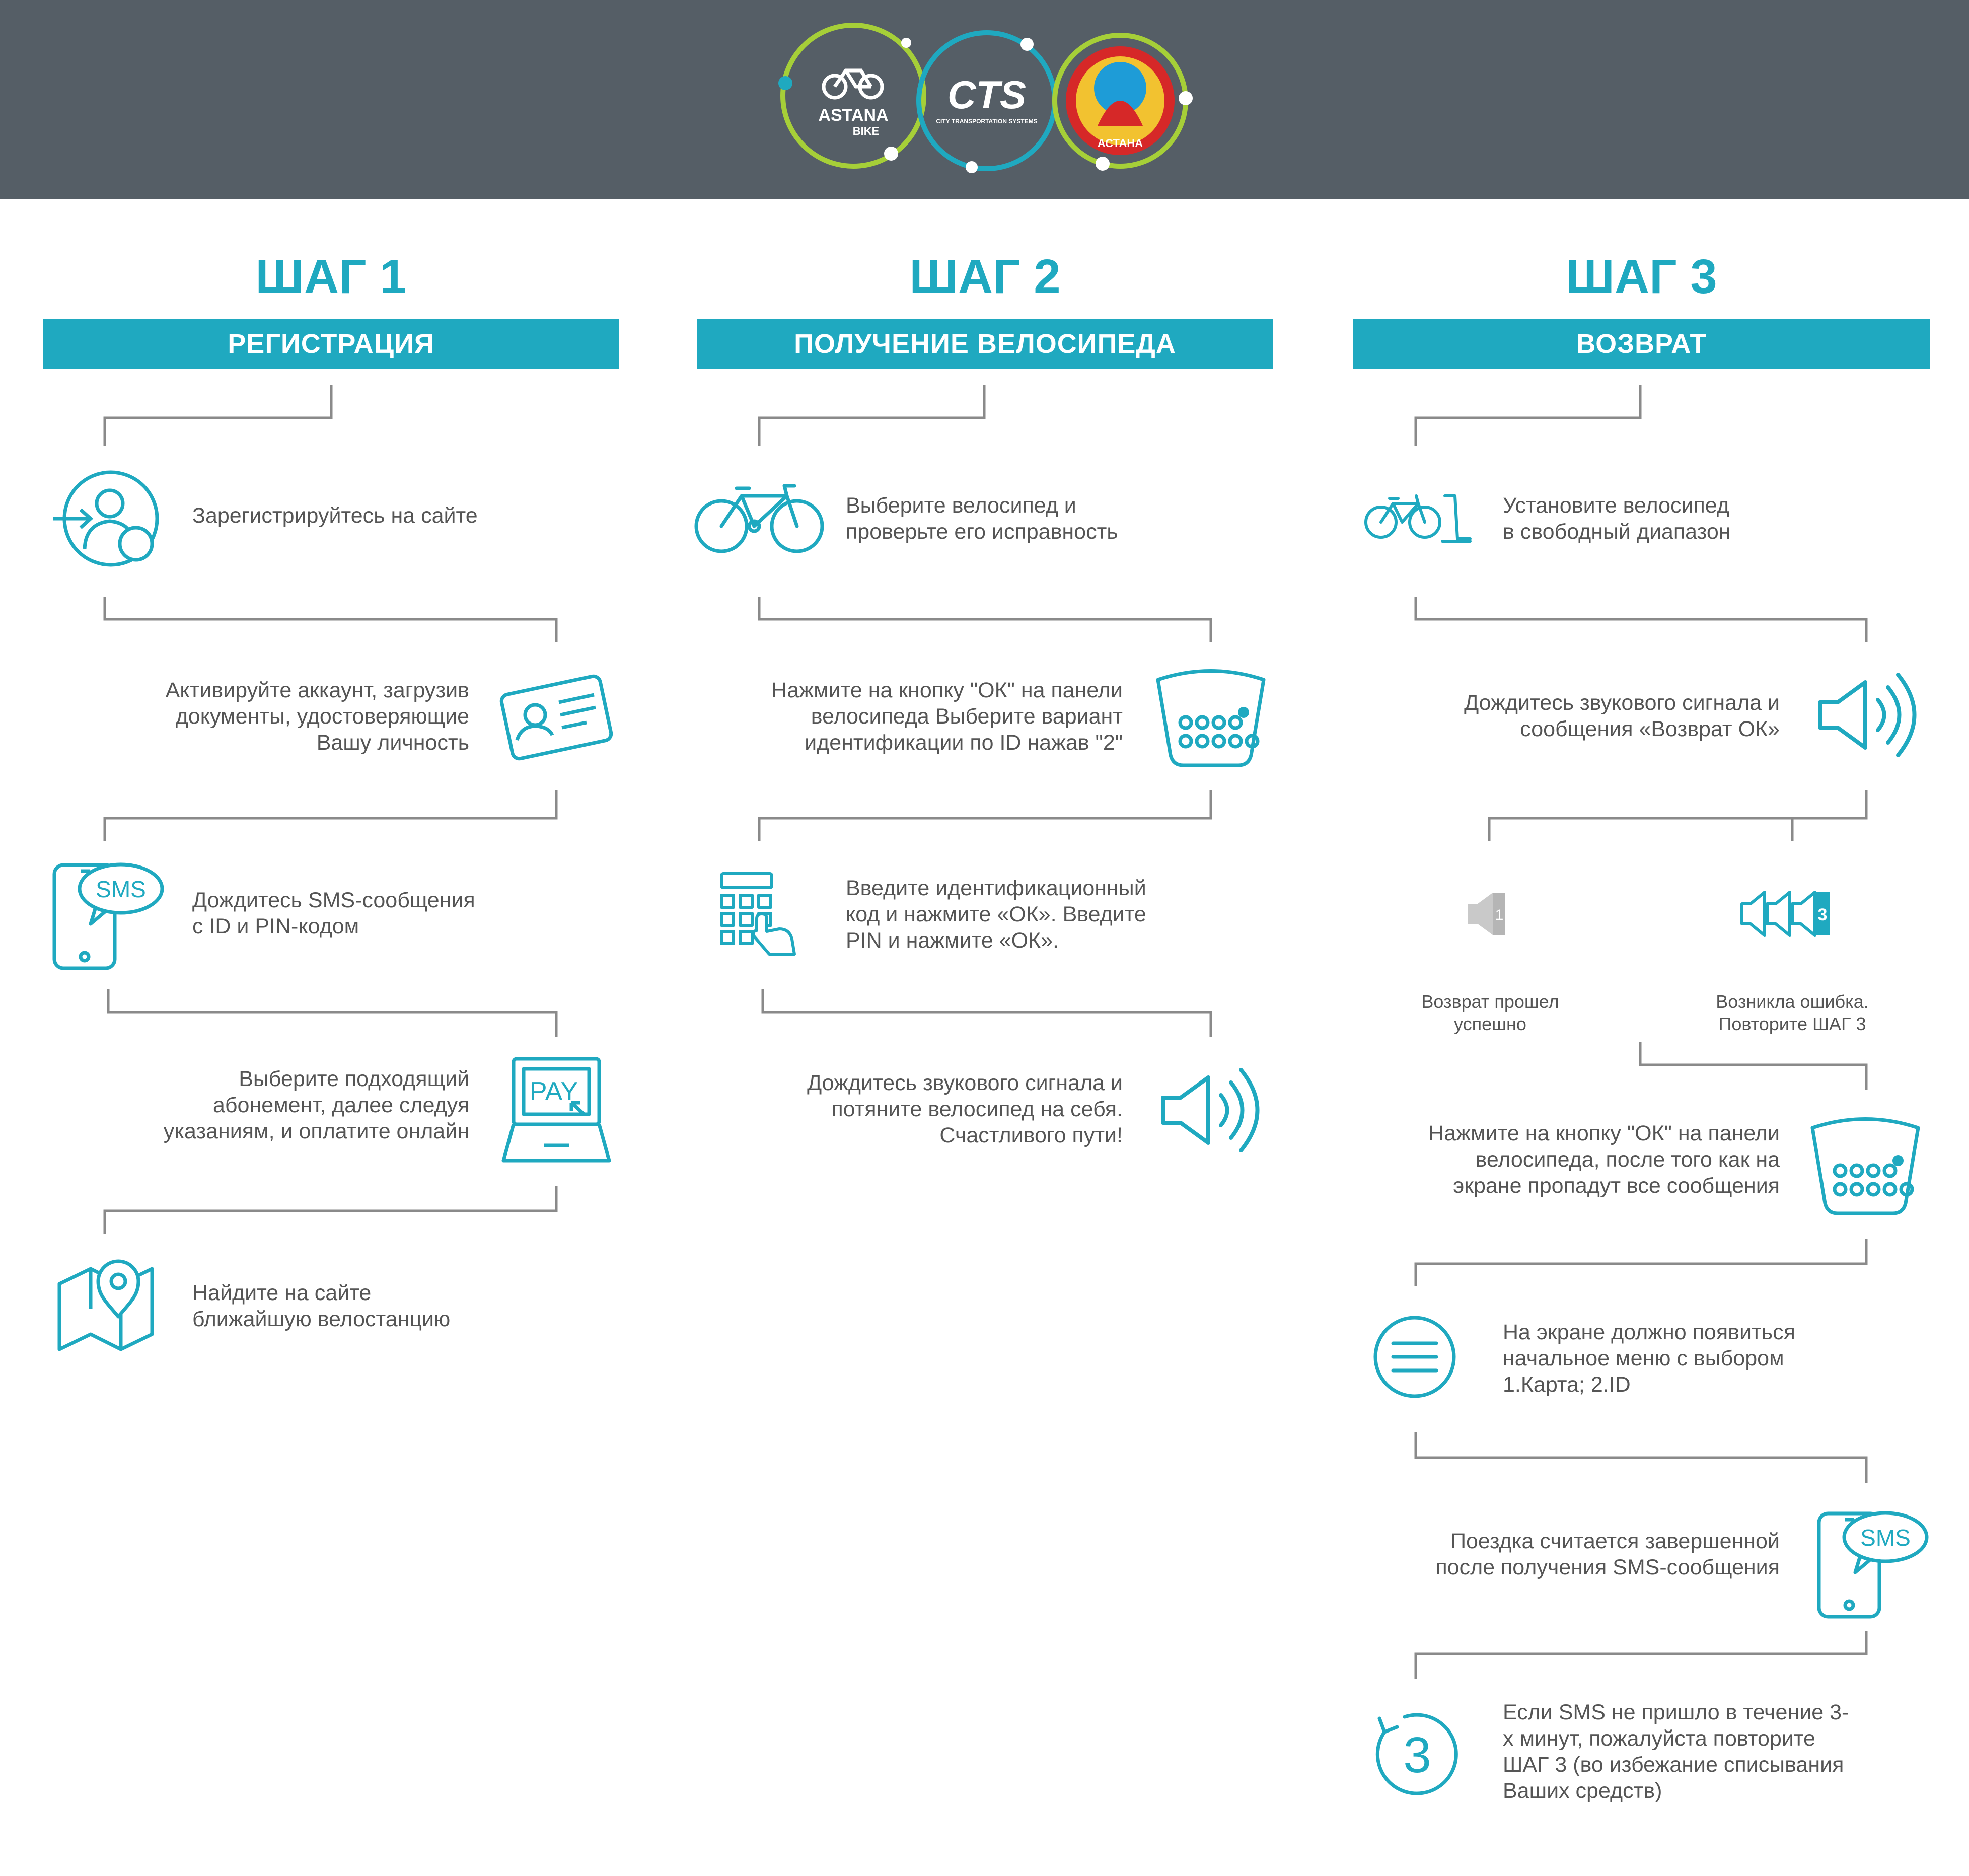 The image size is (1969, 1876). I want to click on step-3-title: ШАГ 3, so click(1642, 277).